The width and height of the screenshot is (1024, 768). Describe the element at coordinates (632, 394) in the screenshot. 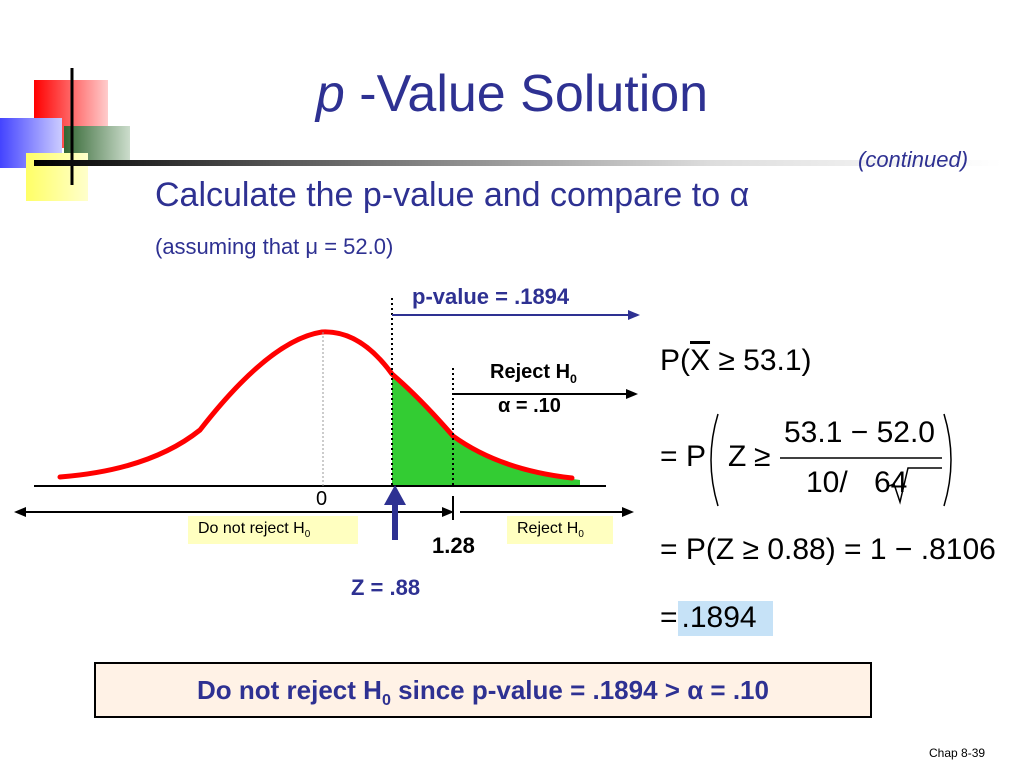

I see `reject-arrowhead` at that location.